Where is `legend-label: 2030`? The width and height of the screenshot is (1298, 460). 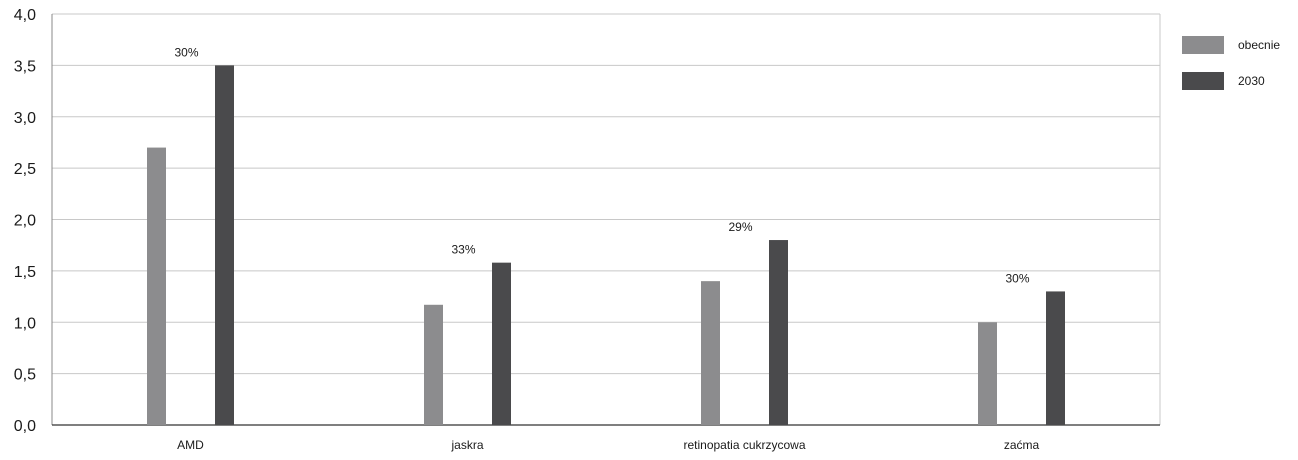 legend-label: 2030 is located at coordinates (1251, 81).